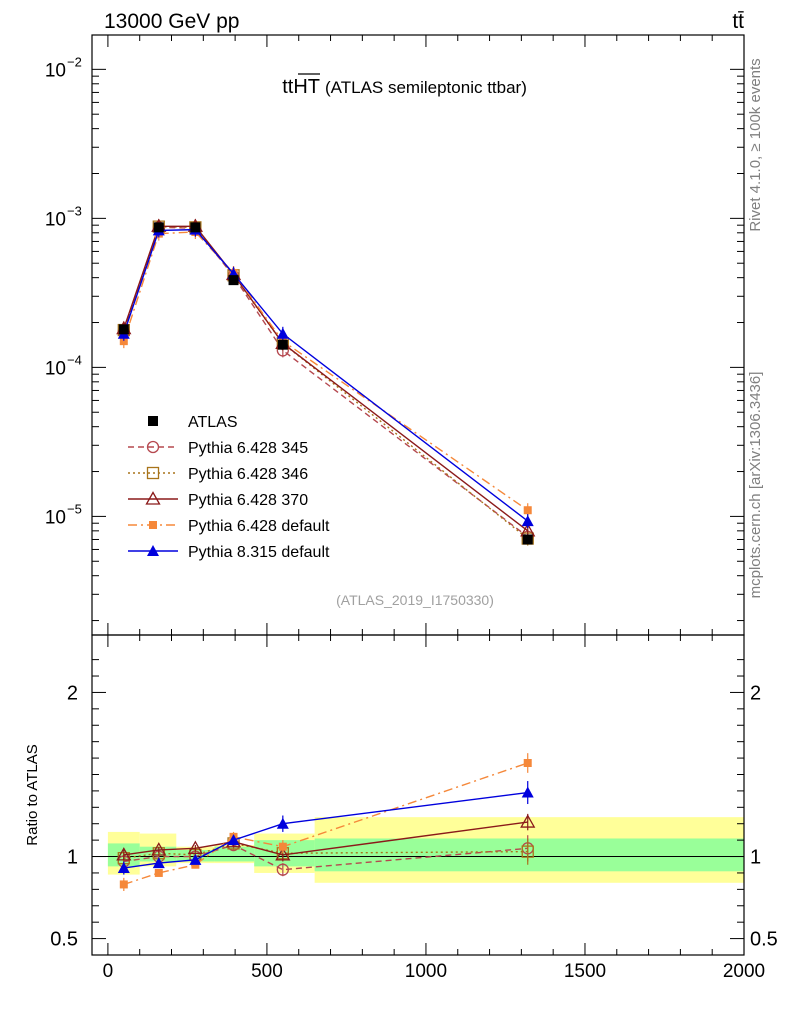 The height and width of the screenshot is (1024, 786). Describe the element at coordinates (259, 552) in the screenshot. I see `legend-label: Pythia 8.315 default` at that location.